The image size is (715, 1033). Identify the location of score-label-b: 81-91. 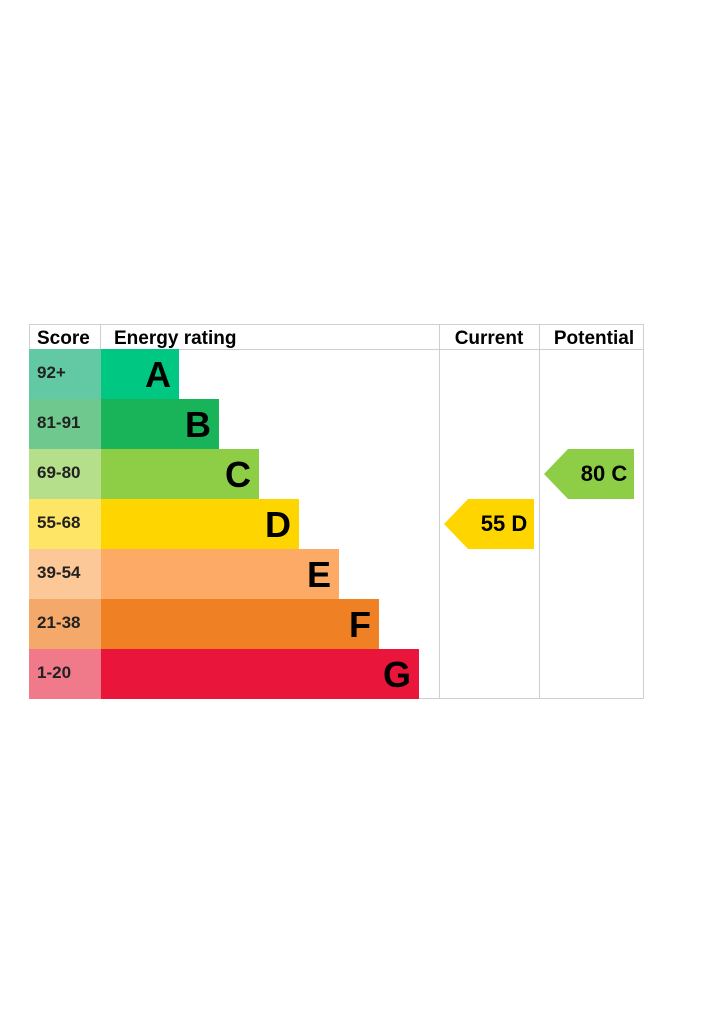
(58, 422).